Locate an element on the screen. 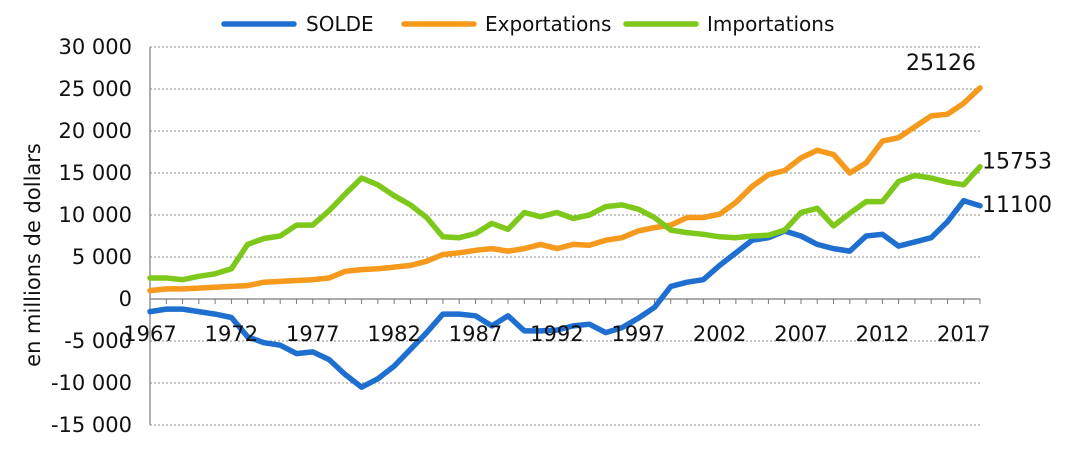 The height and width of the screenshot is (454, 1080). y-tick-label: 20 000 is located at coordinates (95, 131).